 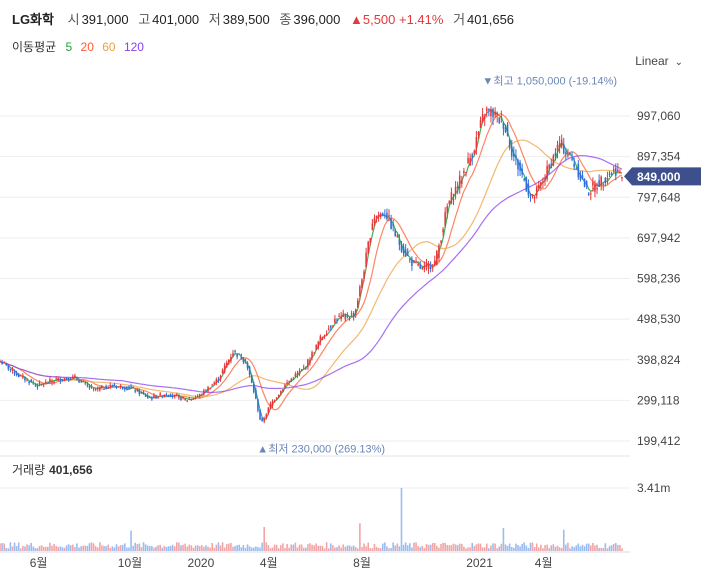 What do you see at coordinates (479, 563) in the screenshot?
I see `x-tick-label: 2021` at bounding box center [479, 563].